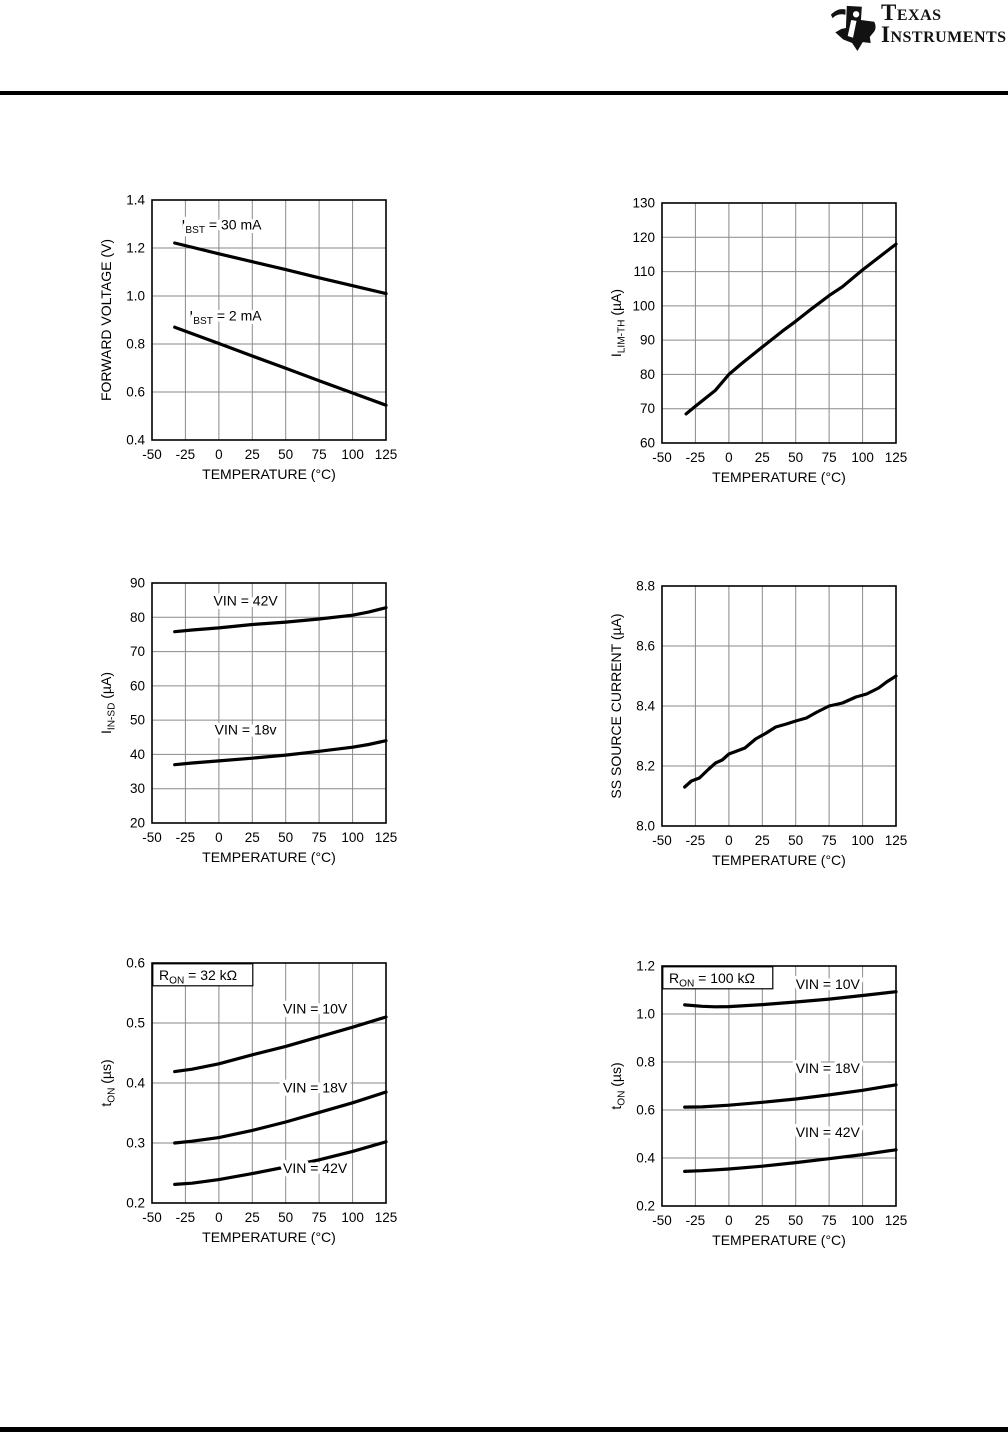  I want to click on y-tick-label: 110, so click(644, 271).